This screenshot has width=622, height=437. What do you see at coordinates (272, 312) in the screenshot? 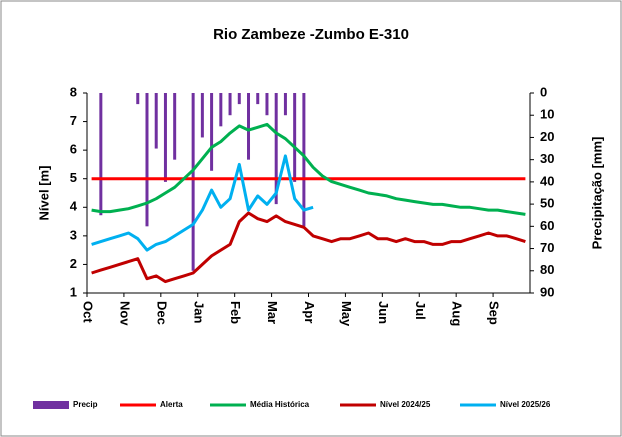
I see `x-tick-label: Mar` at bounding box center [272, 312].